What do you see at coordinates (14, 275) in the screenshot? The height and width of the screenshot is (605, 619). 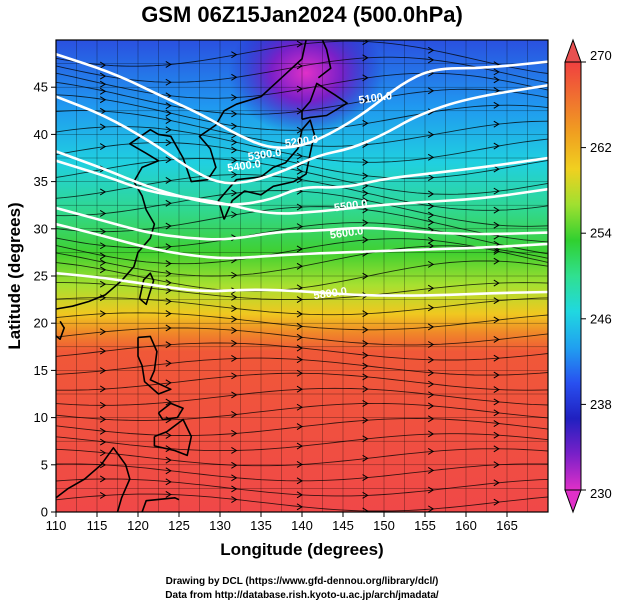 I see `y-axis-label: Latitude (degrees)` at bounding box center [14, 275].